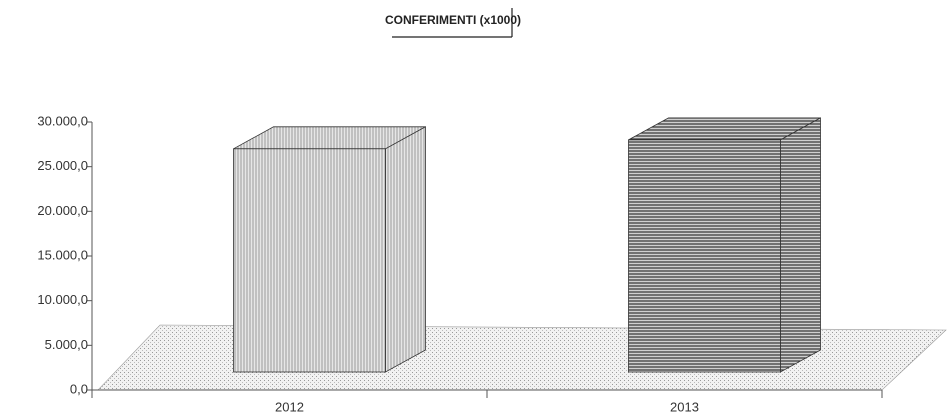 The height and width of the screenshot is (416, 948). Describe the element at coordinates (453, 20) in the screenshot. I see `chart-title: CONFERIMENTI (x1000)` at that location.